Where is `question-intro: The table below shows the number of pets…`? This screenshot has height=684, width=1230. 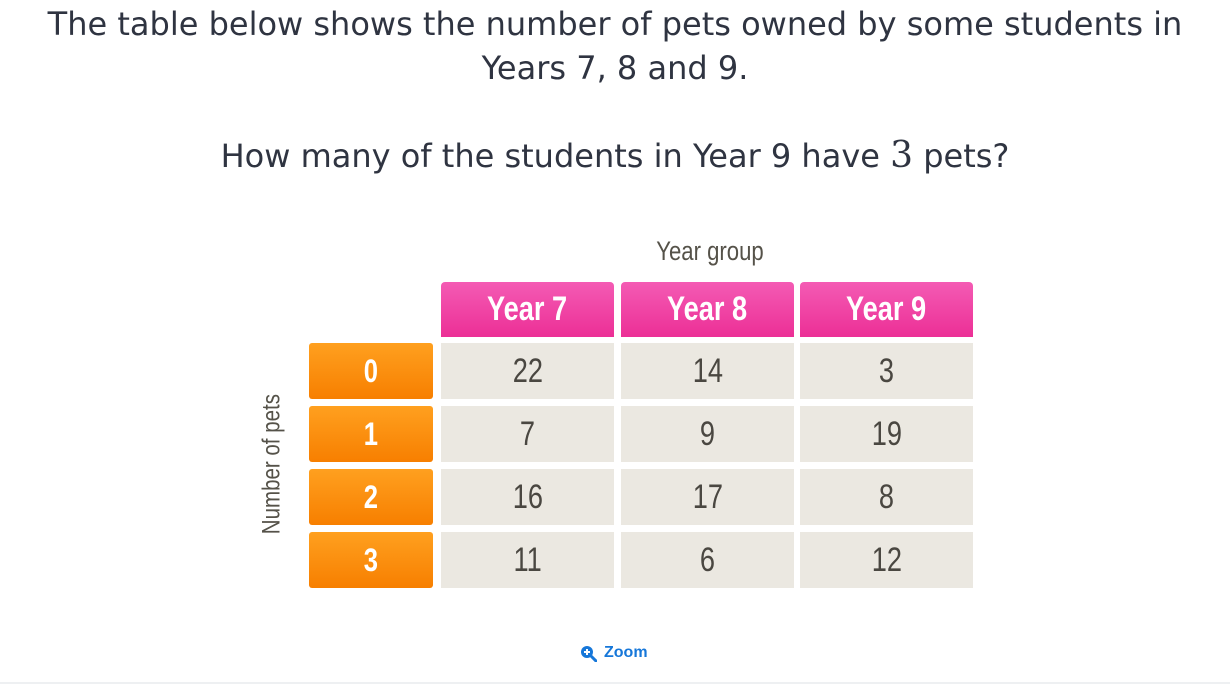
question-intro: The table below shows the number of pets… is located at coordinates (615, 46).